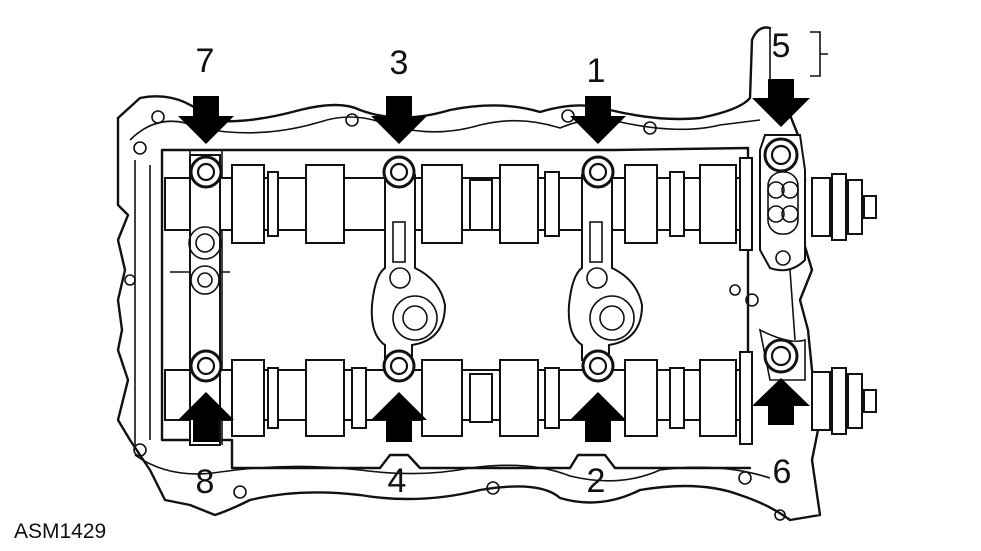 Image resolution: width=981 pixels, height=551 pixels. I want to click on figure-code: ASM1429, so click(60, 531).